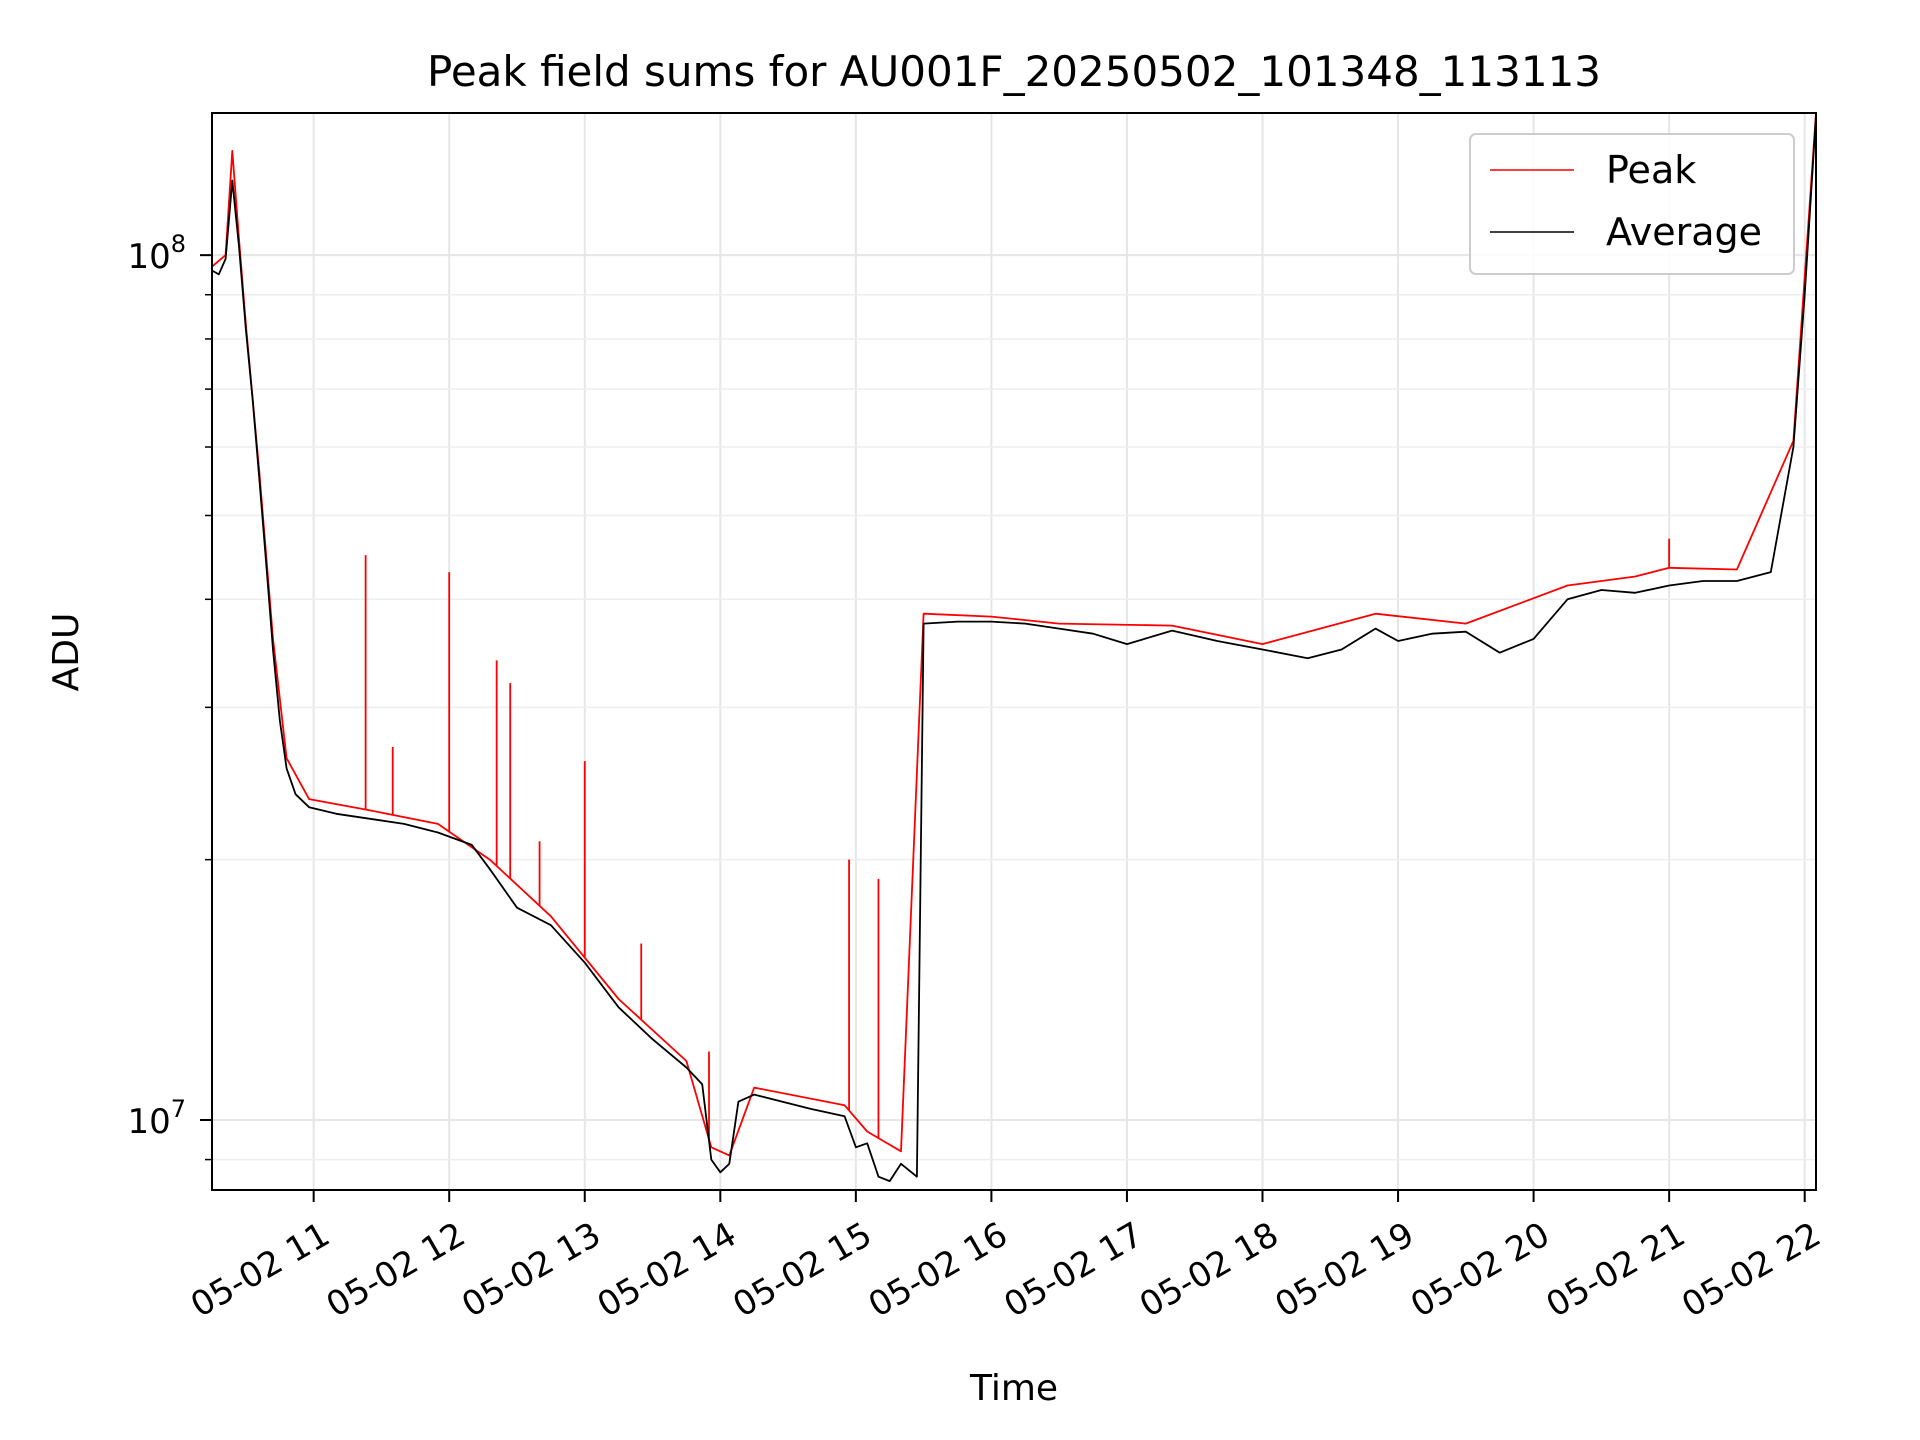 Image resolution: width=1920 pixels, height=1440 pixels. What do you see at coordinates (1684, 232) in the screenshot?
I see `legend-label-average: Average` at bounding box center [1684, 232].